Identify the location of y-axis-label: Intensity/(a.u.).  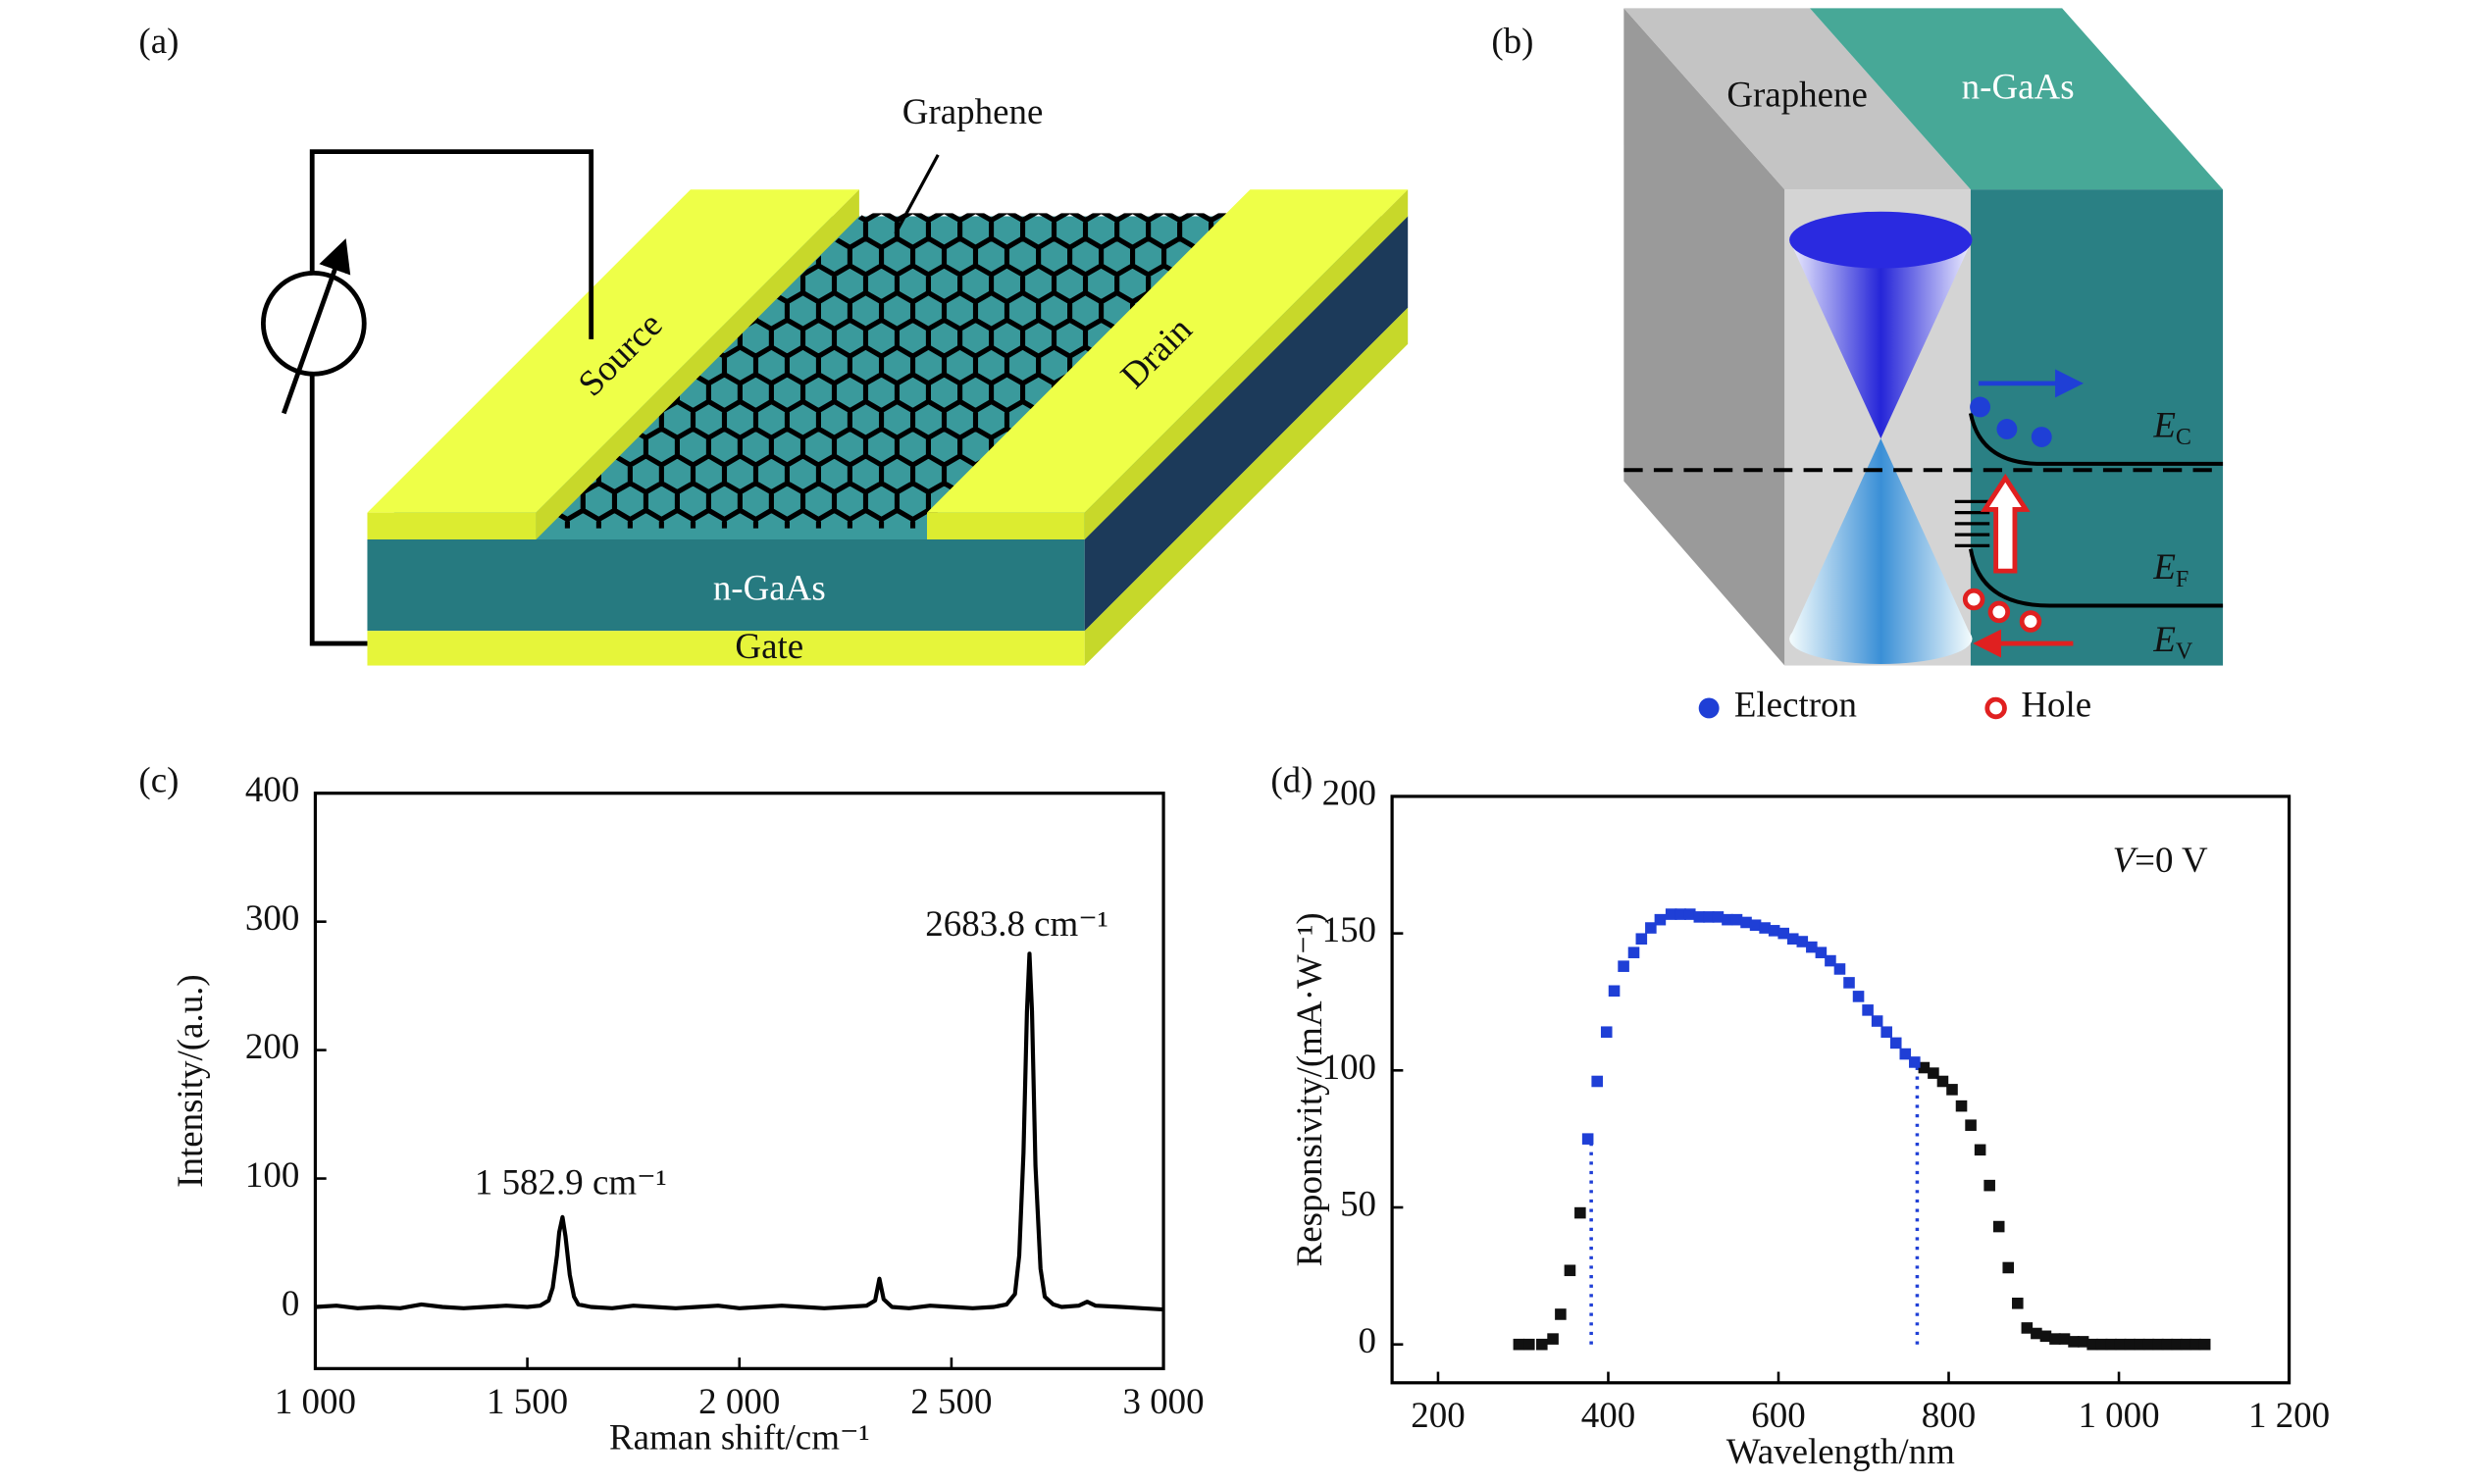
(190, 1081).